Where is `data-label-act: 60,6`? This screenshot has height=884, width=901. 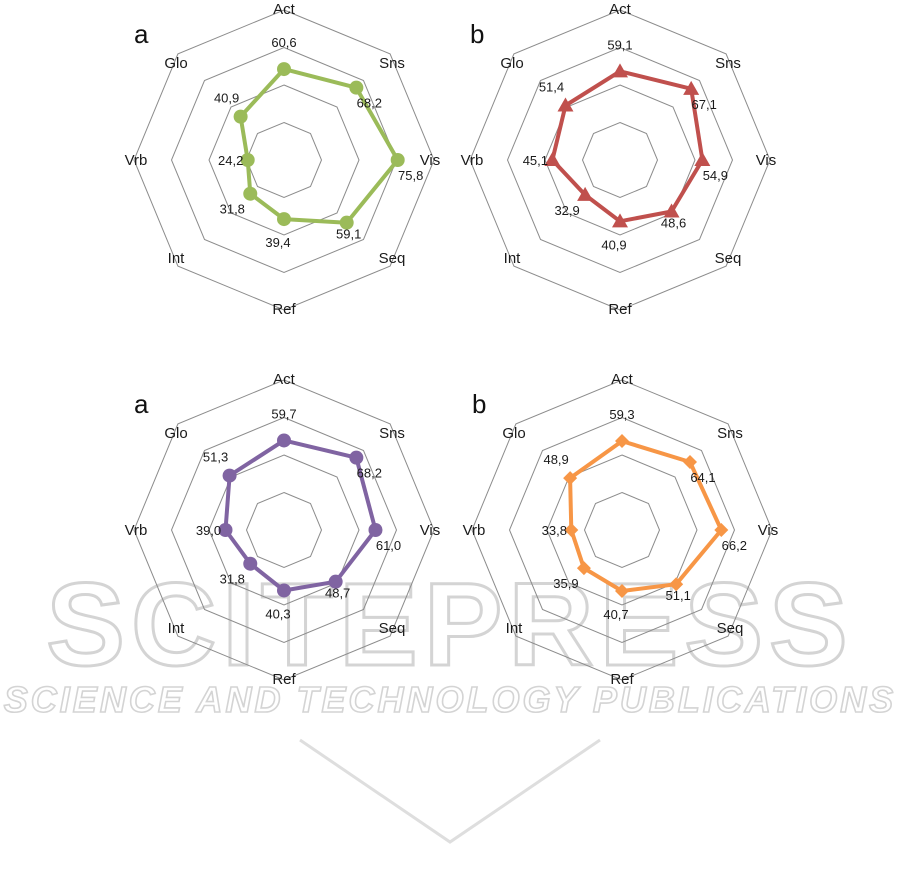 data-label-act: 60,6 is located at coordinates (283, 42).